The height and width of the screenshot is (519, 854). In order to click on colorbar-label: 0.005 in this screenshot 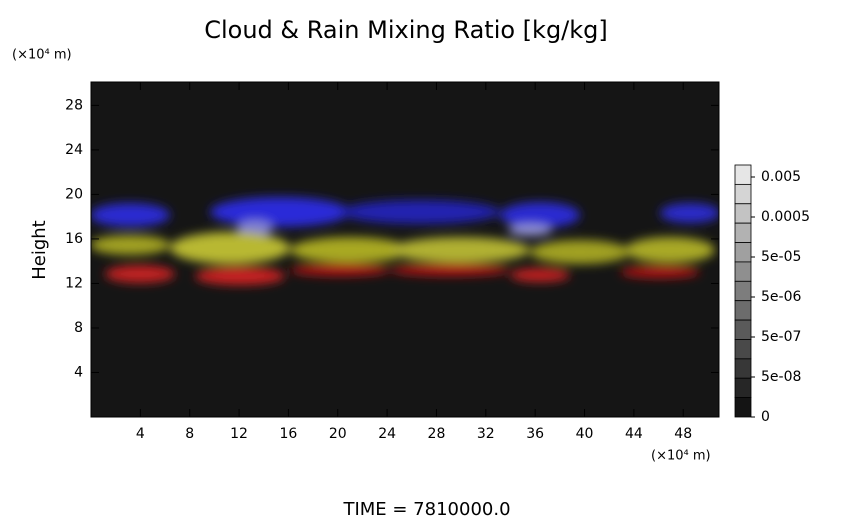, I will do `click(781, 177)`.